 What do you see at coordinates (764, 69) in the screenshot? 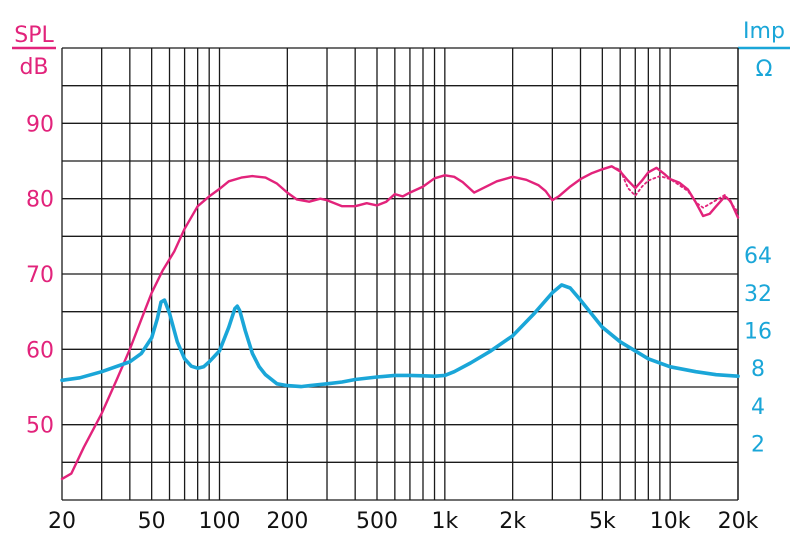
I see `imp-axis-label-bottom: Ω` at bounding box center [764, 69].